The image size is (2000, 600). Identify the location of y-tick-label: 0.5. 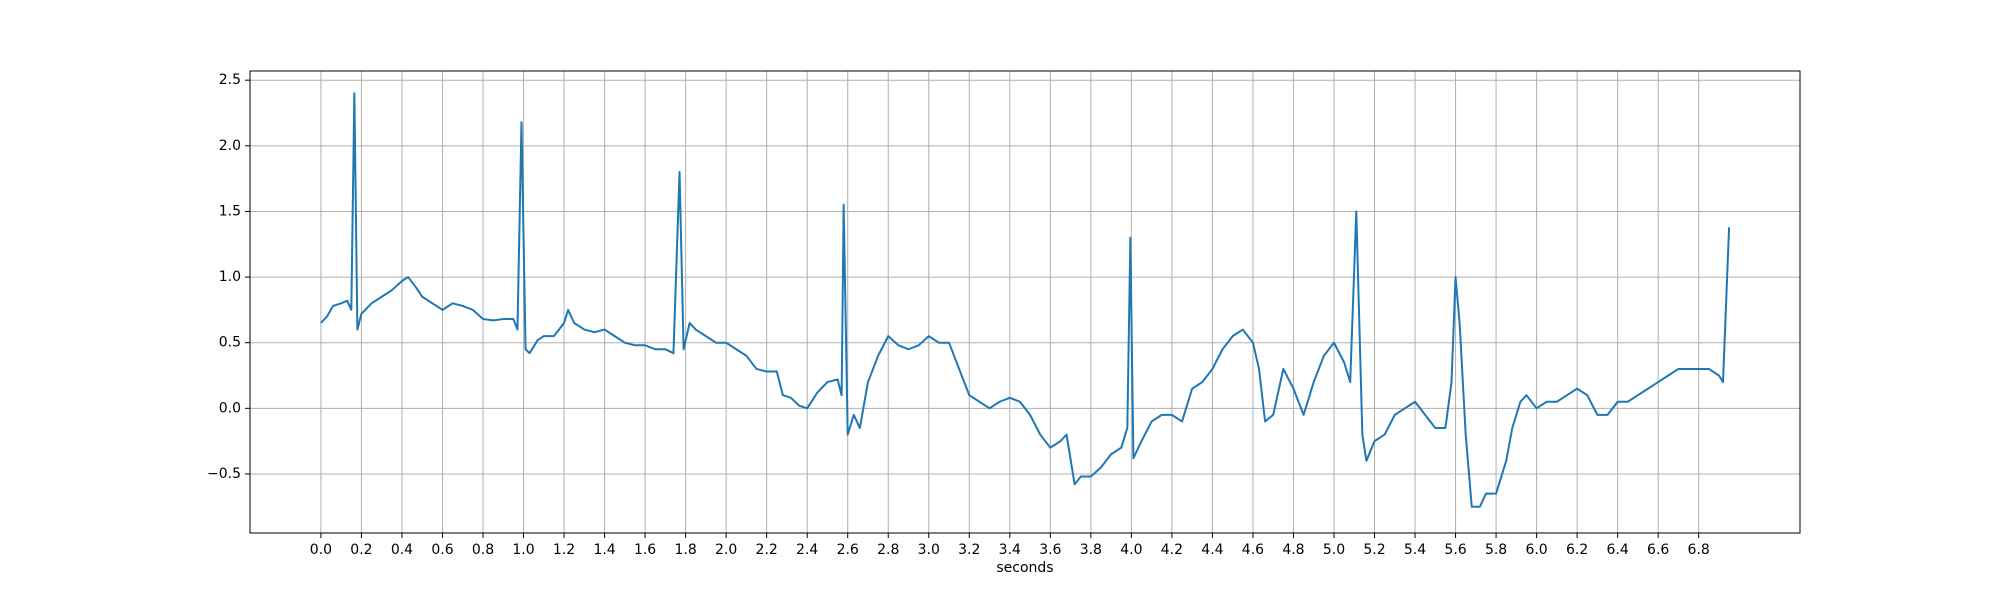
(230, 343).